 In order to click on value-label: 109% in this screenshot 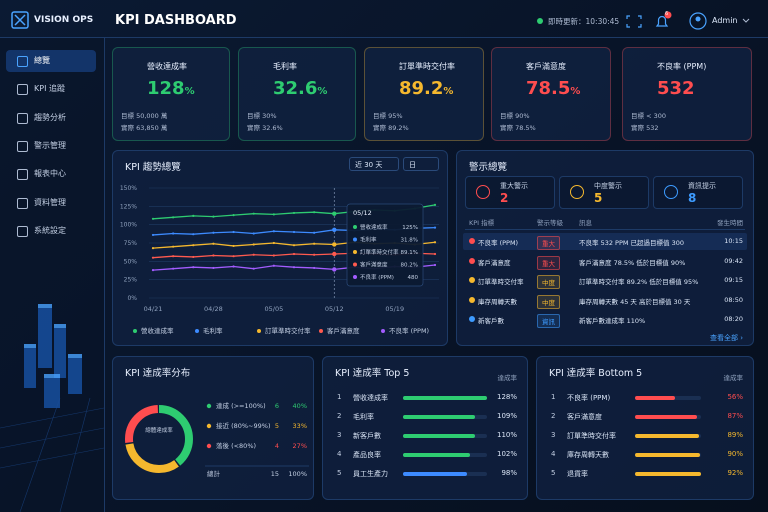, I will do `click(506, 416)`.